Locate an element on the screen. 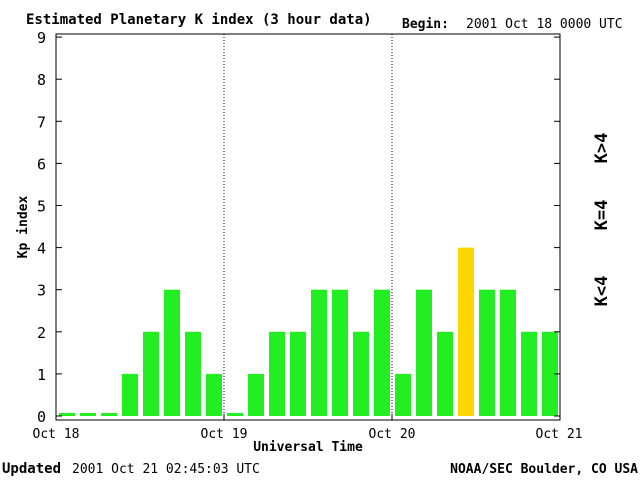 The height and width of the screenshot is (480, 640). y-tick-label: 0 is located at coordinates (41, 417).